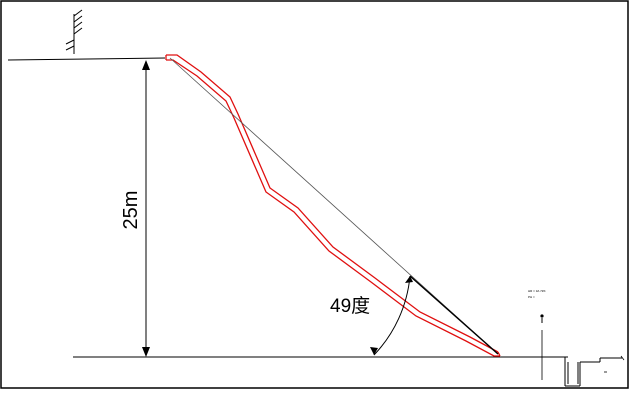  Describe the element at coordinates (409, 279) in the screenshot. I see `angle-arc-arrowhead-top` at that location.